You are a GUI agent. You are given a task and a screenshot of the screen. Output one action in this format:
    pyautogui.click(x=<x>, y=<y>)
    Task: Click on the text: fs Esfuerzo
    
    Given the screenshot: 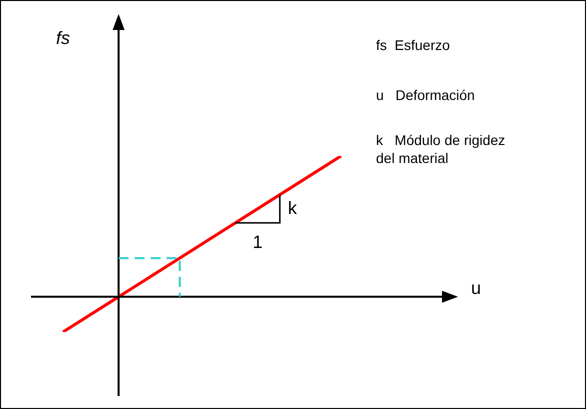 What is the action you would take?
    pyautogui.click(x=413, y=45)
    